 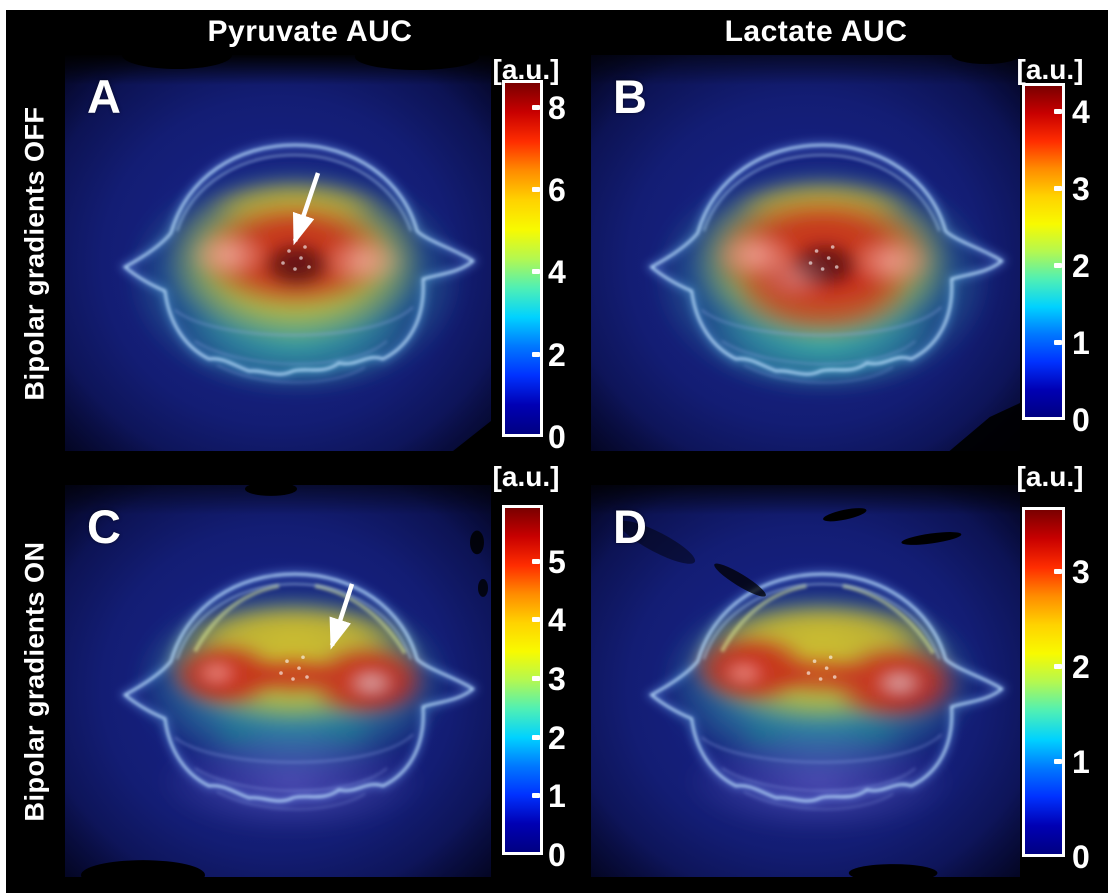 I want to click on colorbar-b: [a.u.] 4 3 2 1 0, so click(x=1056, y=253).